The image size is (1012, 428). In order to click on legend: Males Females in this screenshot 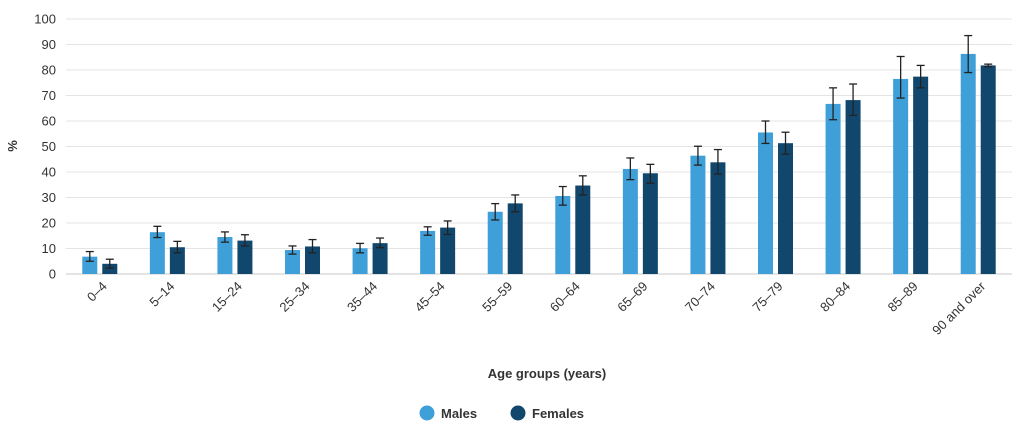, I will do `click(501, 413)`.